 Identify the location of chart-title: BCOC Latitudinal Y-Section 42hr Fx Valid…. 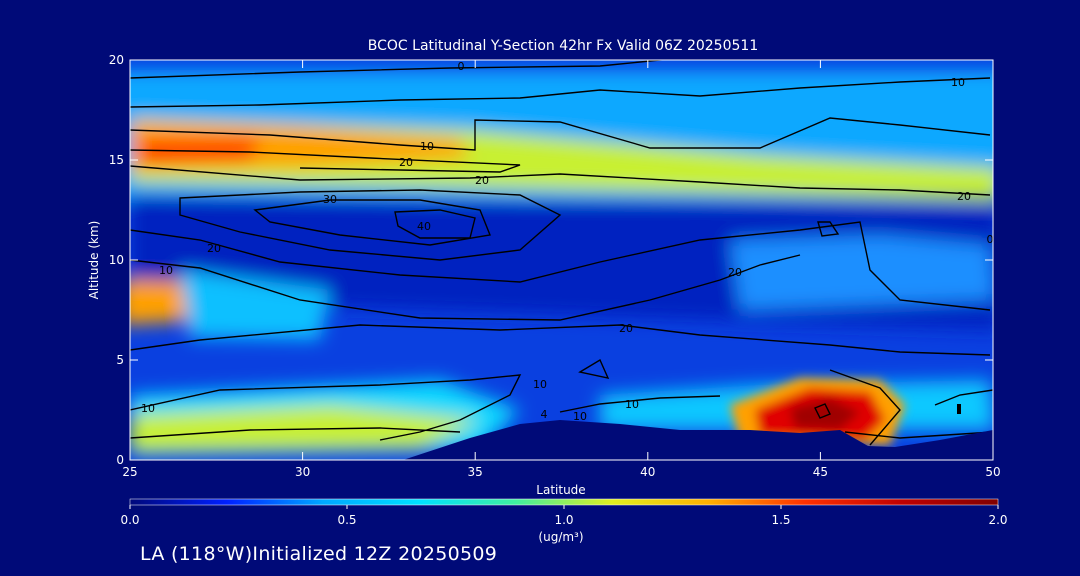
(563, 46).